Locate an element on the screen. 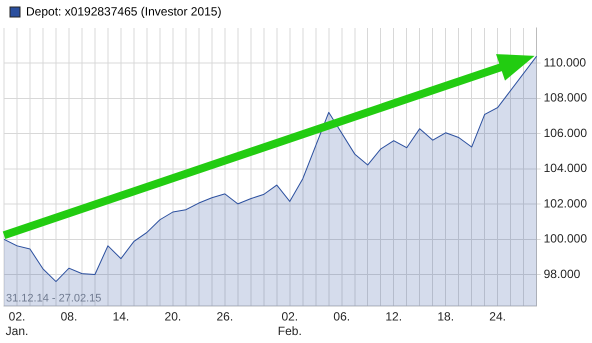 The height and width of the screenshot is (343, 592). y-tick-label: 106.000 is located at coordinates (566, 133).